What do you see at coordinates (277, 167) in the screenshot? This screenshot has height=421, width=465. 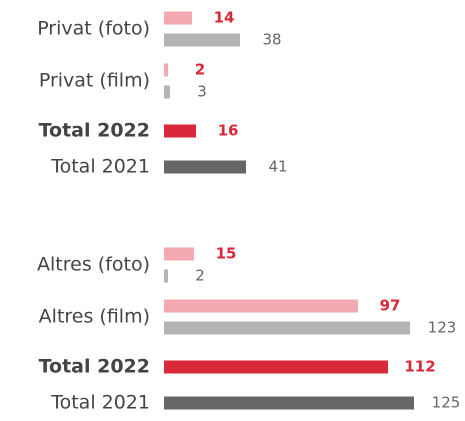 I see `value-label: 41` at bounding box center [277, 167].